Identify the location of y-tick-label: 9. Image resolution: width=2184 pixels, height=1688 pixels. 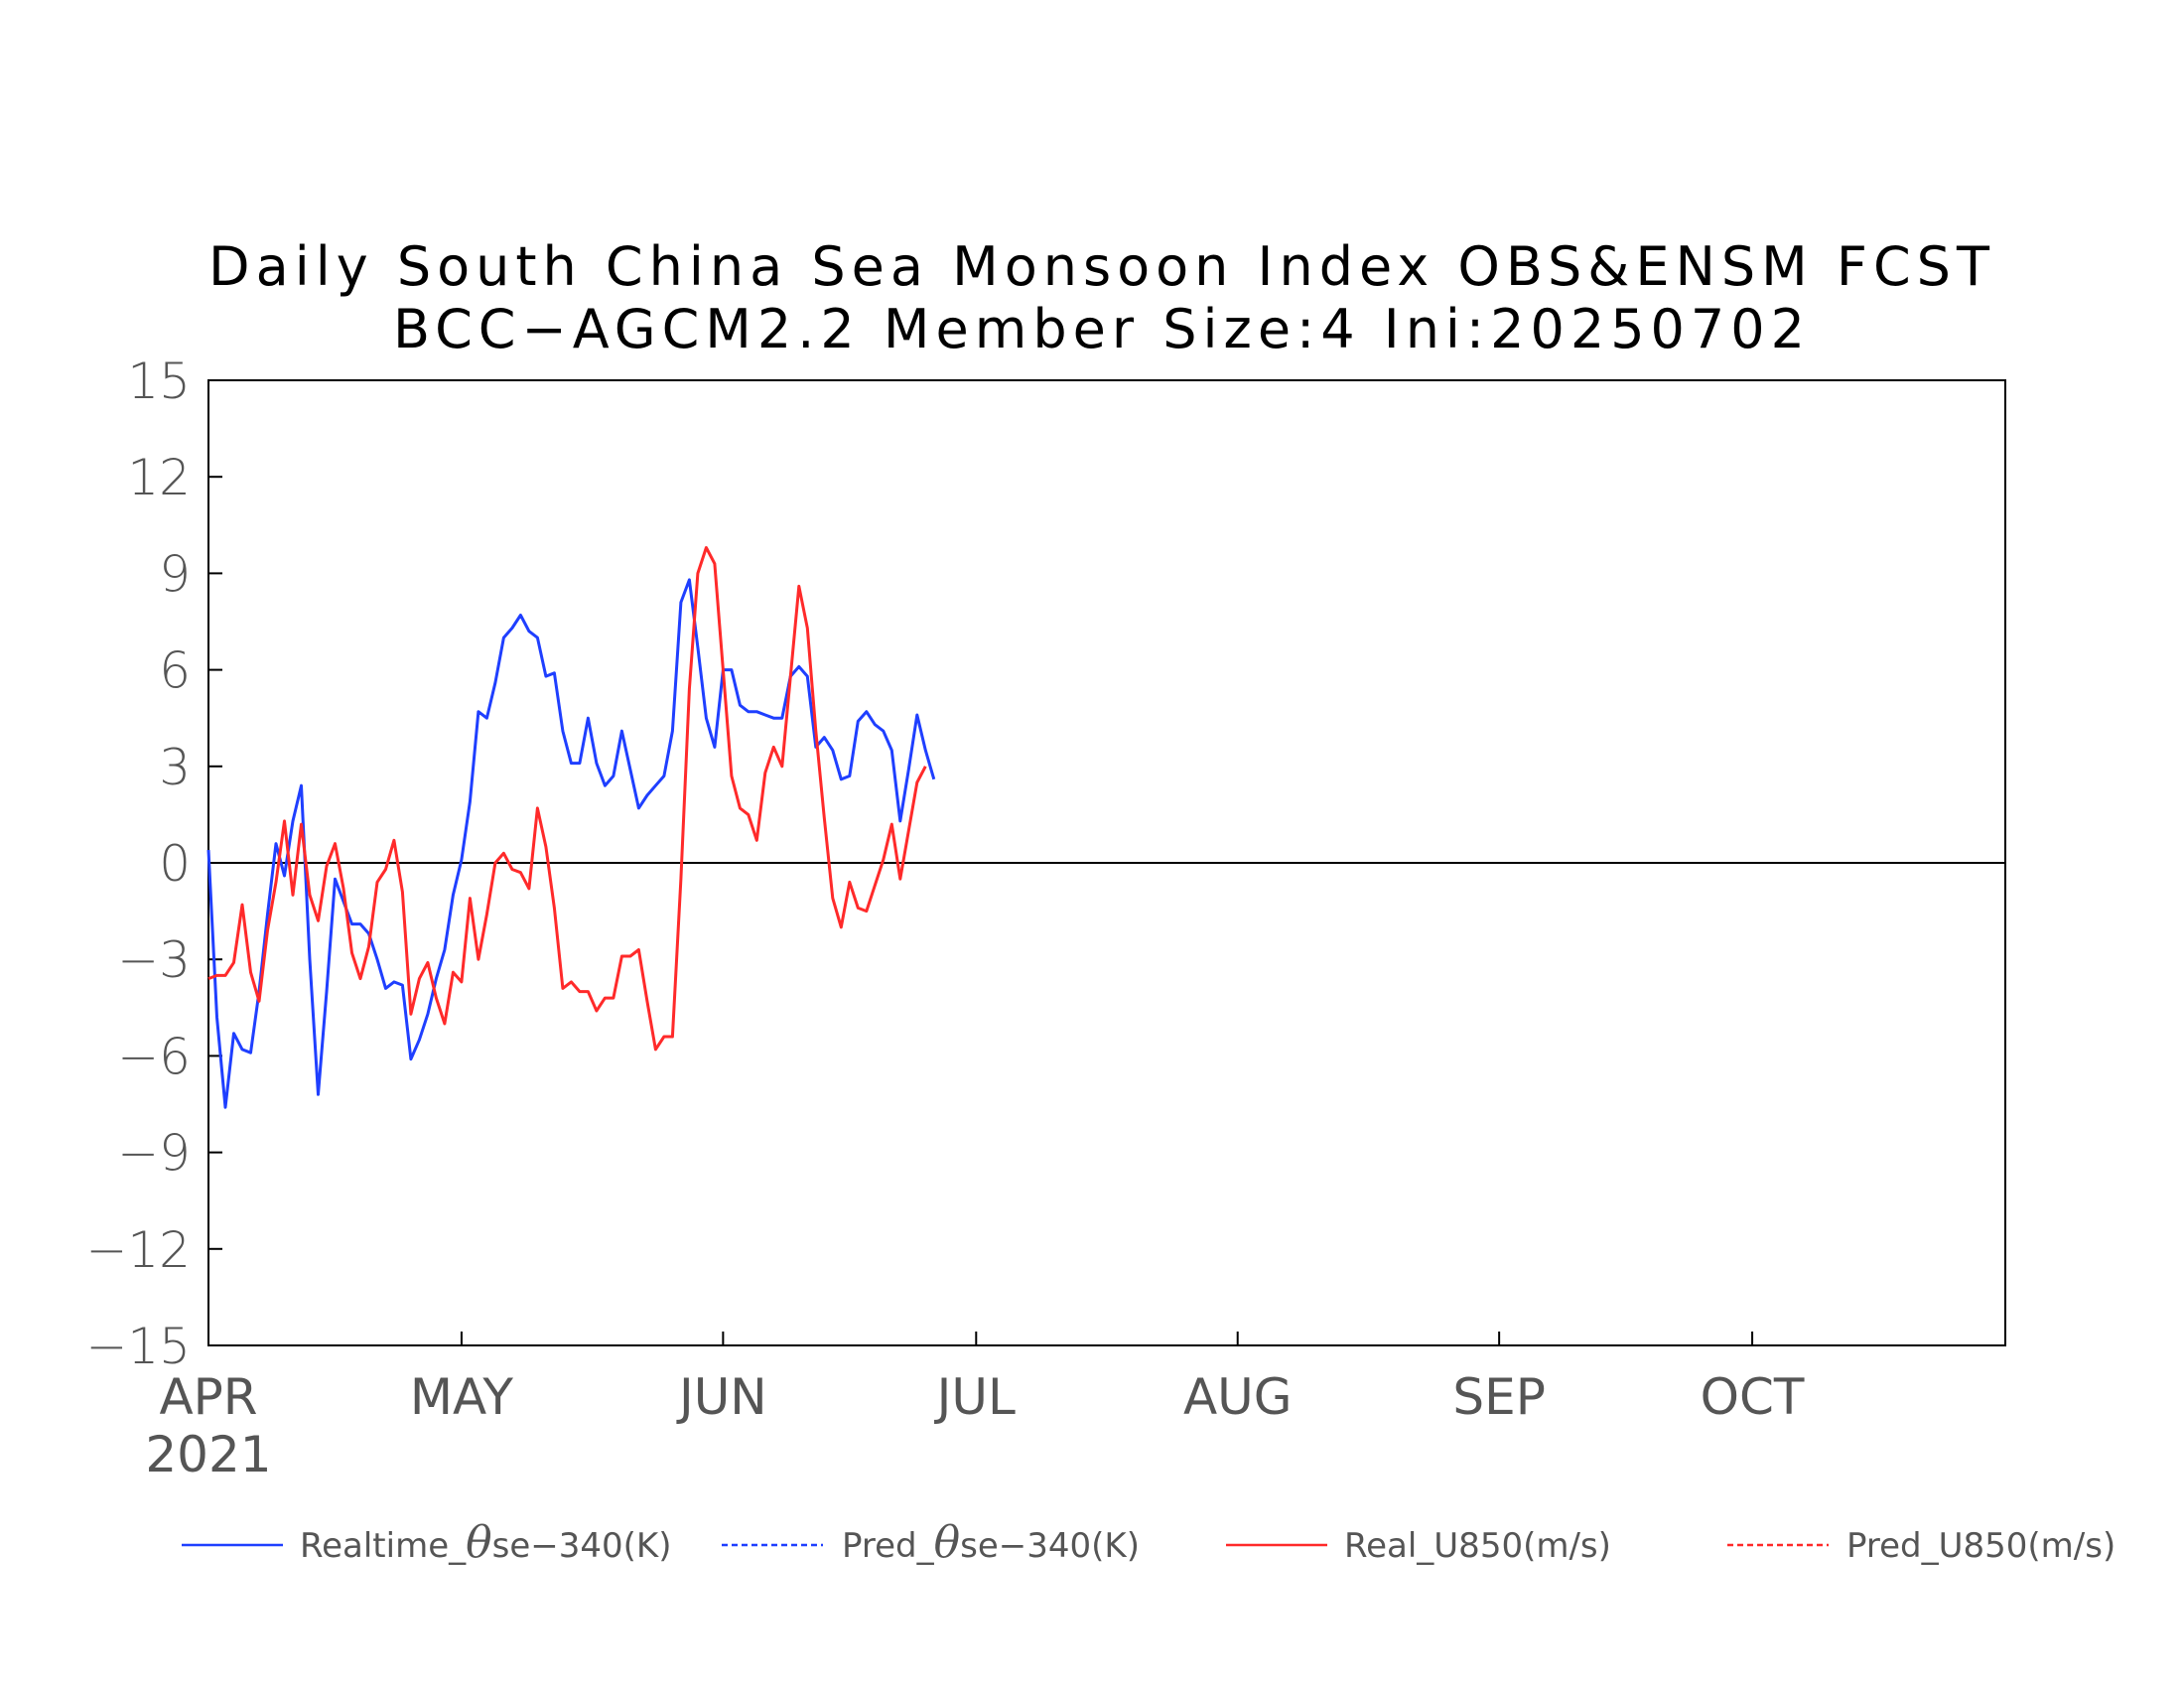
(175, 574).